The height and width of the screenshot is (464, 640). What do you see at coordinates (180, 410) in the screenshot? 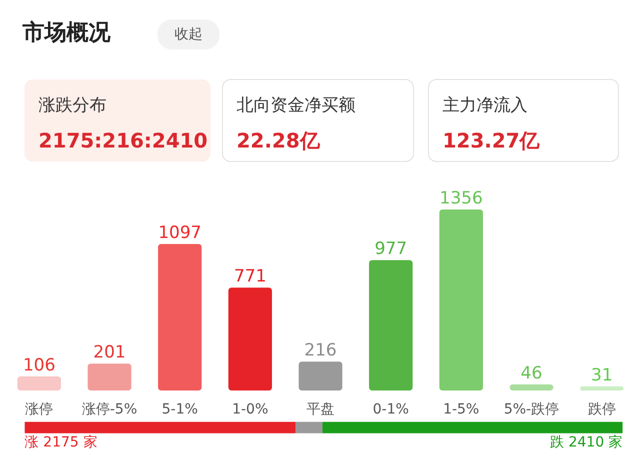
I see `x-tick-label: 5-1%` at bounding box center [180, 410].